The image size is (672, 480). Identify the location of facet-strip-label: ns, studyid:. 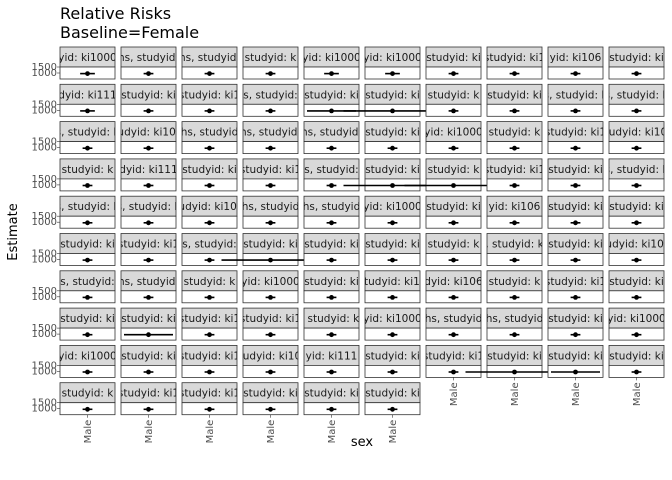
(209, 58).